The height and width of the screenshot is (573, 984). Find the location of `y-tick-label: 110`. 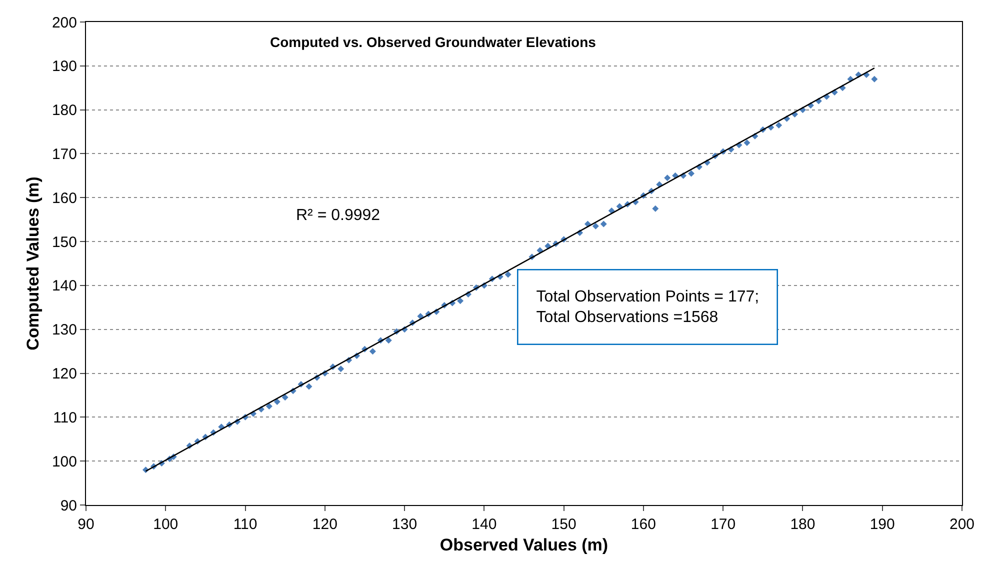

y-tick-label: 110 is located at coordinates (65, 417).